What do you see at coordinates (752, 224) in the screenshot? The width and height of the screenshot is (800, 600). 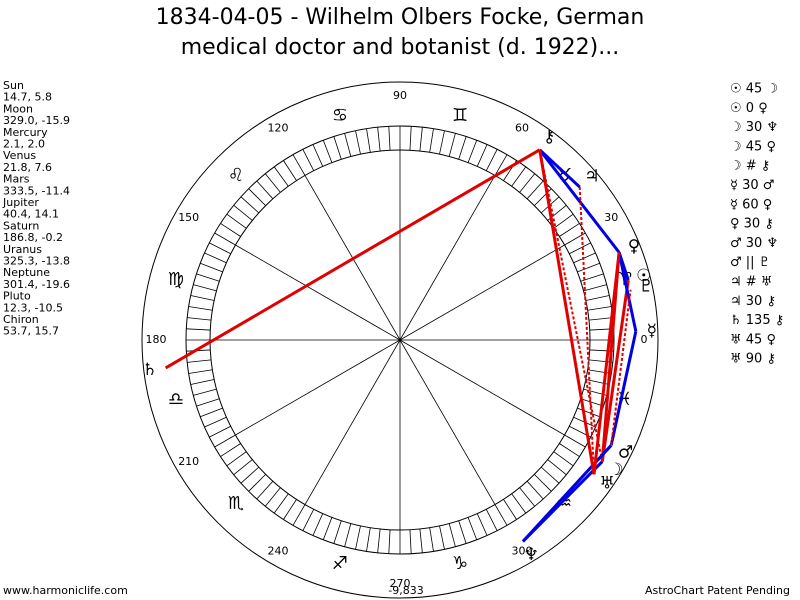 I see `aspect-entry: ♀ 30 ⚷` at bounding box center [752, 224].